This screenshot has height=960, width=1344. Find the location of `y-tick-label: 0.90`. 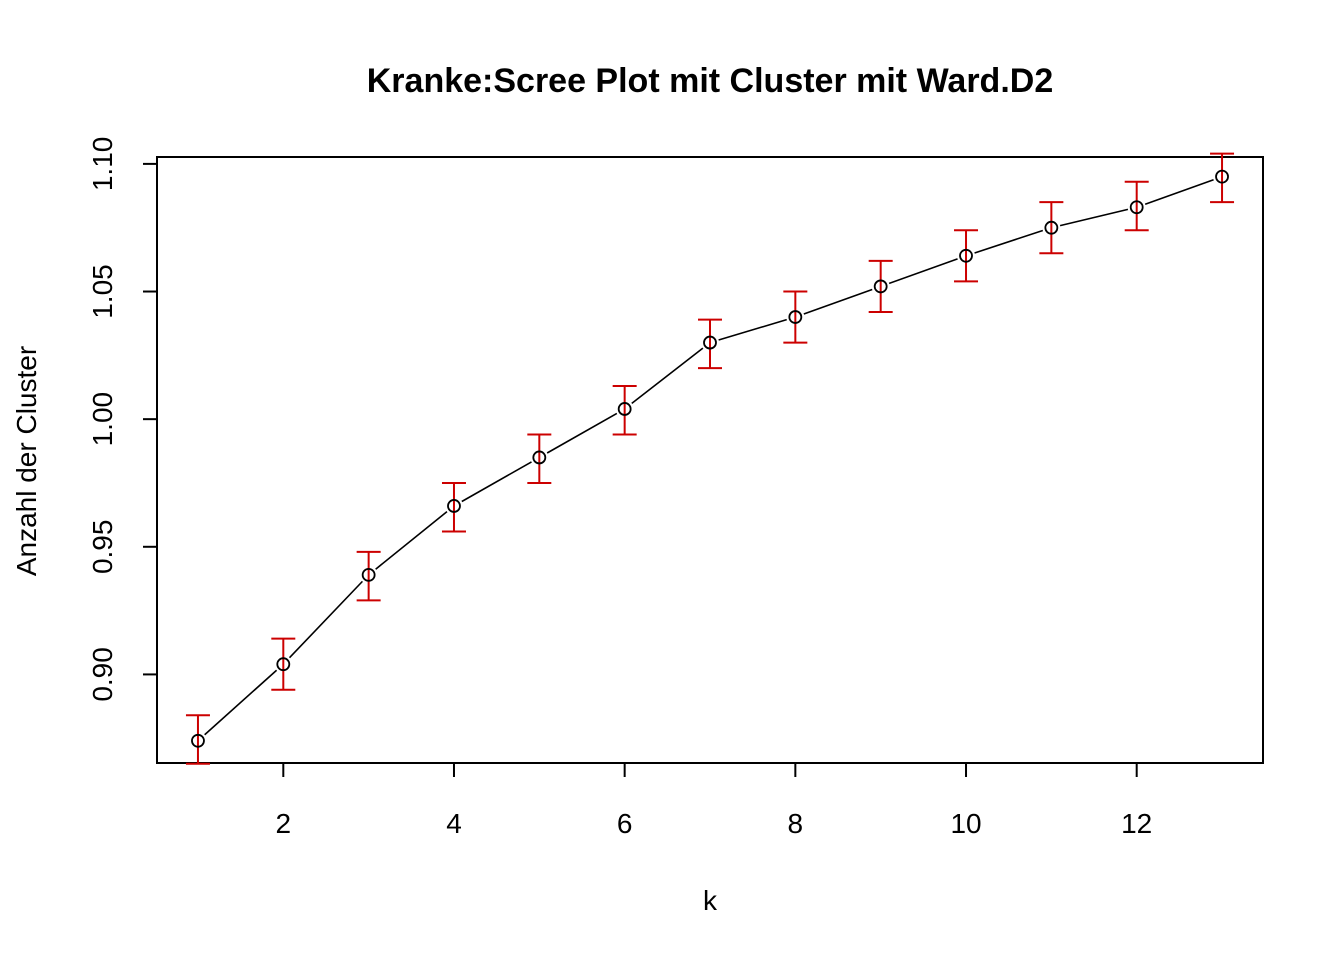

y-tick-label: 0.90 is located at coordinates (102, 674).